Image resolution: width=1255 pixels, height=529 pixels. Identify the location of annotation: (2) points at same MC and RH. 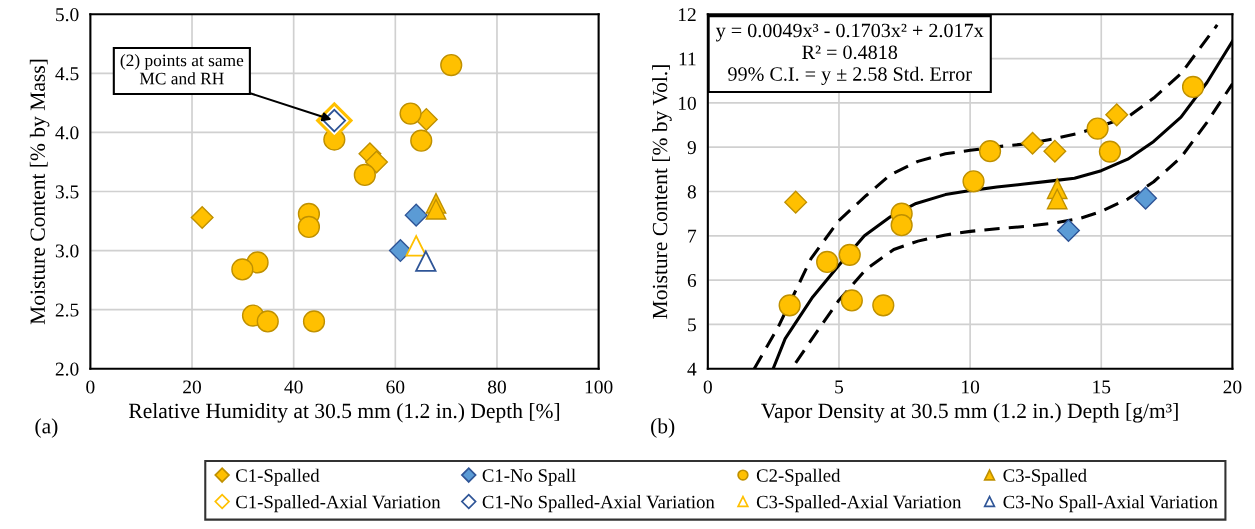
(182, 69).